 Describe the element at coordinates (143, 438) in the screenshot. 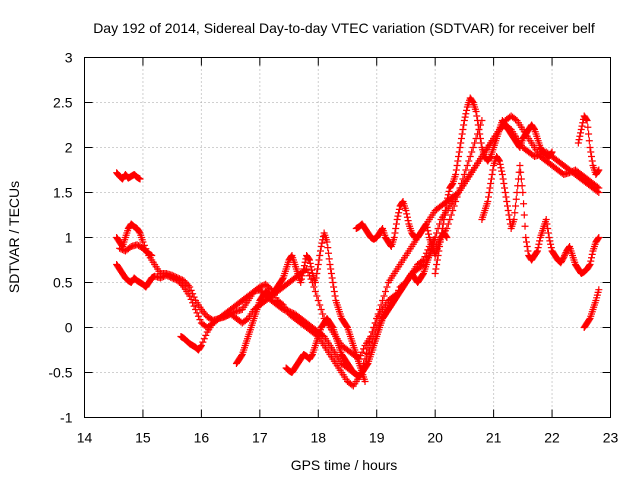

I see `x-tick-label: 15` at that location.